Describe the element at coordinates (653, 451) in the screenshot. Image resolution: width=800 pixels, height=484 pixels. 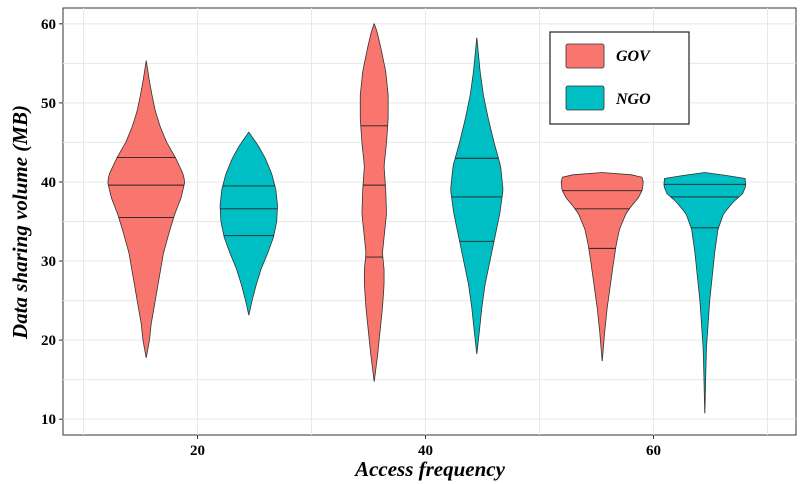
I see `x-tick-label: 60` at that location.